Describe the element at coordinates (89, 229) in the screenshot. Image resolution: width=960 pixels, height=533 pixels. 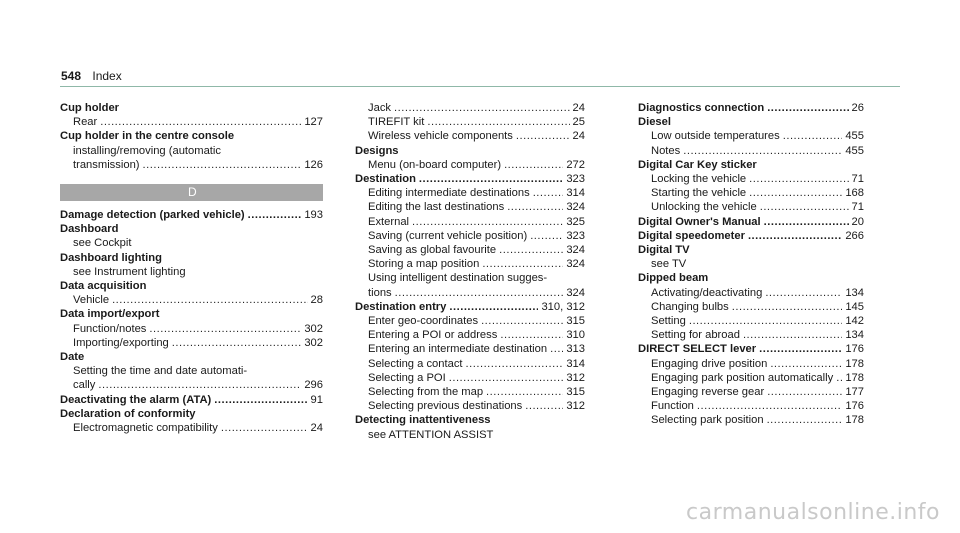
I see `index-heading: Dashboard` at that location.